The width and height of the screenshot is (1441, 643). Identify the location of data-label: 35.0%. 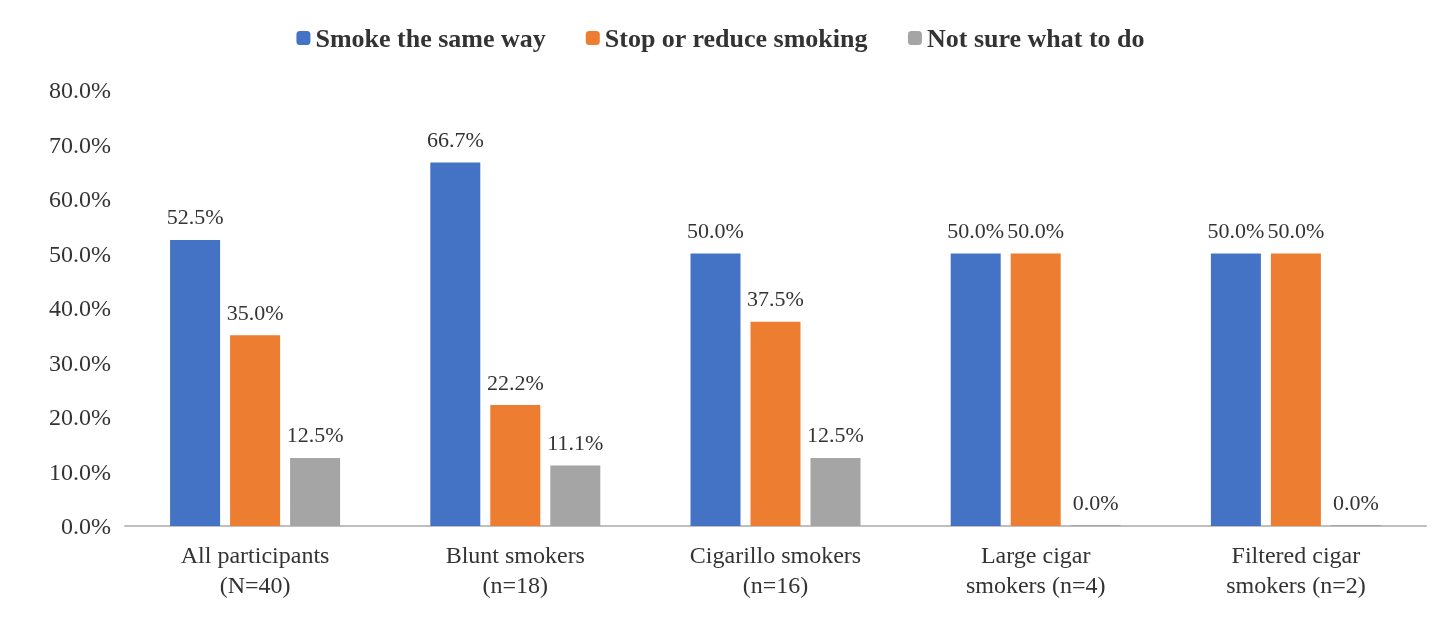
(255, 312).